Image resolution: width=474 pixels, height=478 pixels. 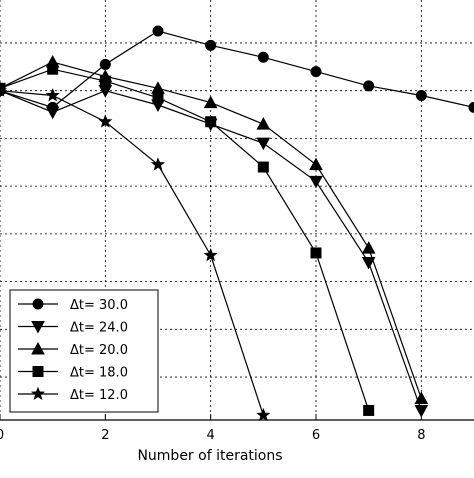 I want to click on x-tick-label: 8, so click(x=421, y=435).